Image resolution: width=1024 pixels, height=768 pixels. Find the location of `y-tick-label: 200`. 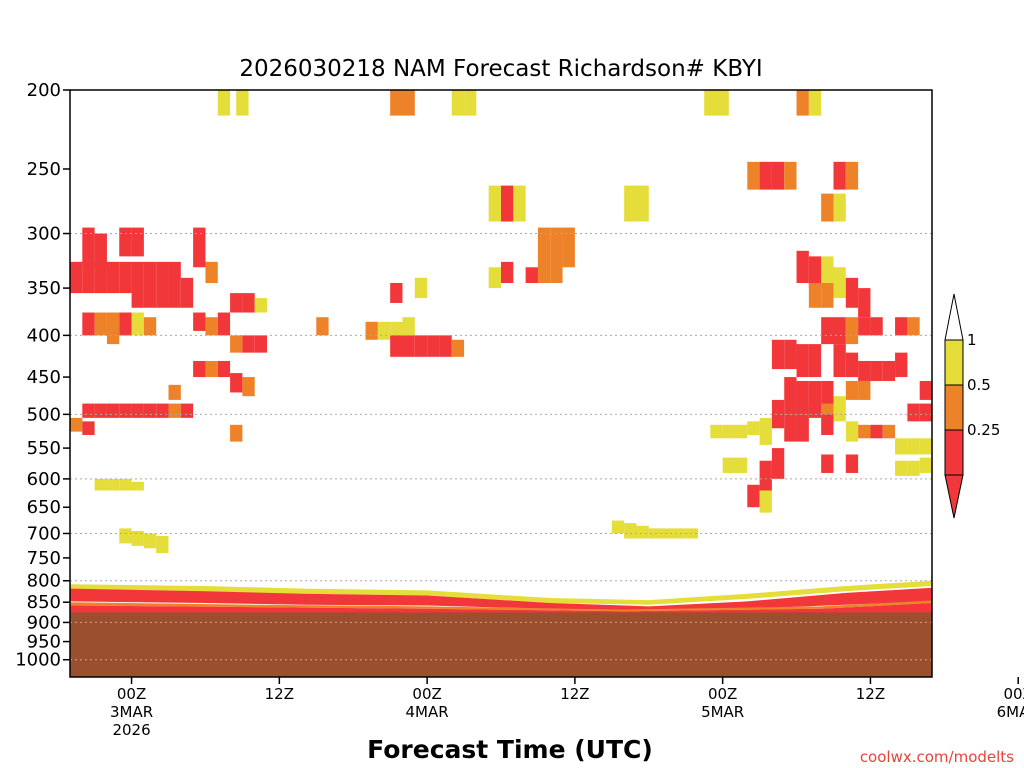

y-tick-label: 200 is located at coordinates (44, 90).